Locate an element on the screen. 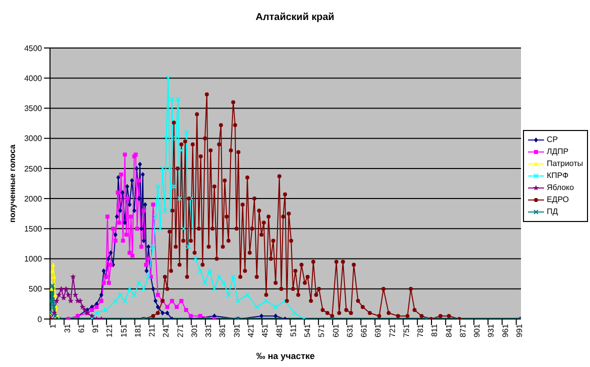  y-tick-label: 4000 is located at coordinates (33, 78).